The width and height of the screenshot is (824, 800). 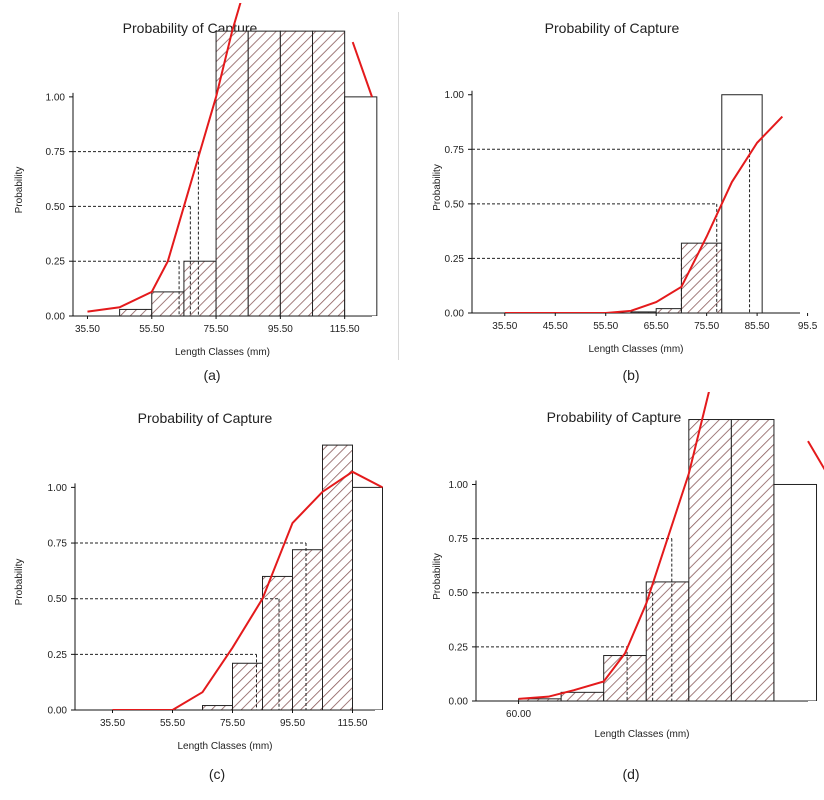 What do you see at coordinates (630, 774) in the screenshot?
I see `panel-label: (d)` at bounding box center [630, 774].